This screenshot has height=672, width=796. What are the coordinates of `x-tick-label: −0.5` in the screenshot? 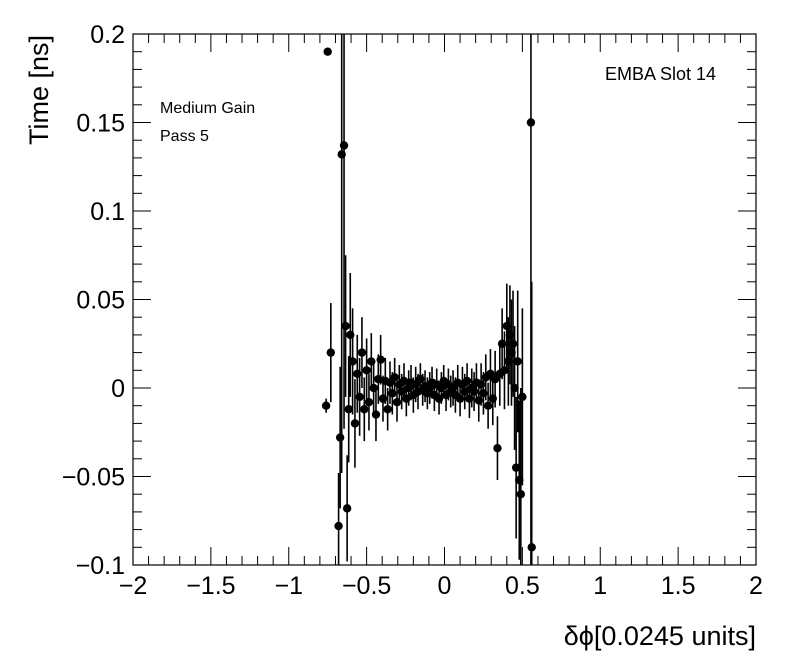 It's located at (366, 586).